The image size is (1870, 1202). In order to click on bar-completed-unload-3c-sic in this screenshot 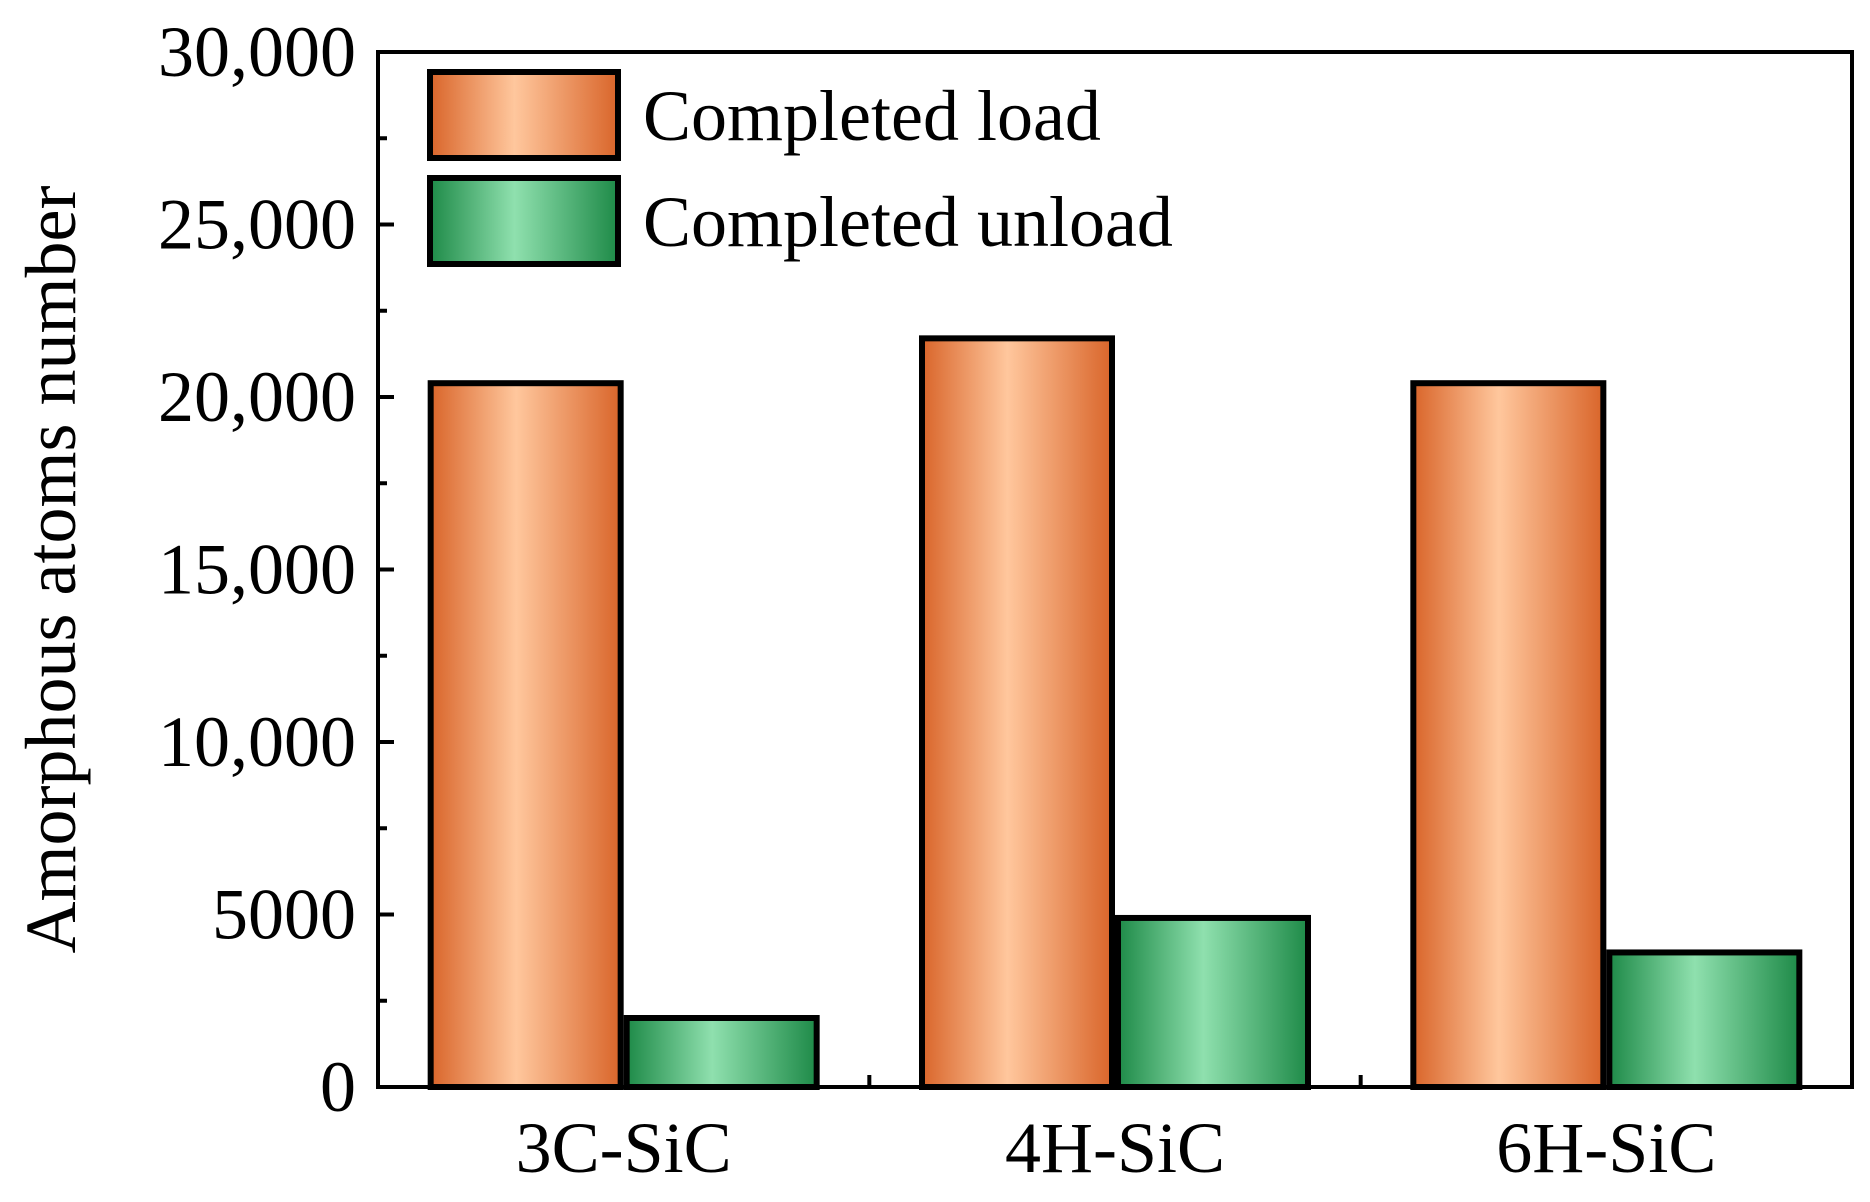, I will do `click(721, 1052)`.